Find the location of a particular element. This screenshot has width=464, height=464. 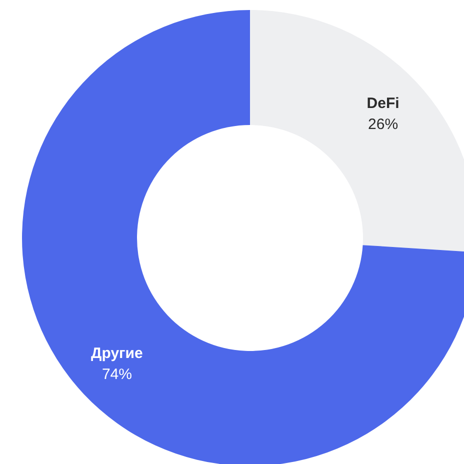

data-label: 74% is located at coordinates (117, 374).